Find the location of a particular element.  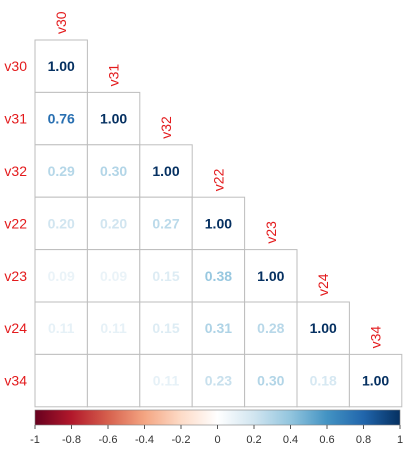

cell-v22-v22 is located at coordinates (218, 223).